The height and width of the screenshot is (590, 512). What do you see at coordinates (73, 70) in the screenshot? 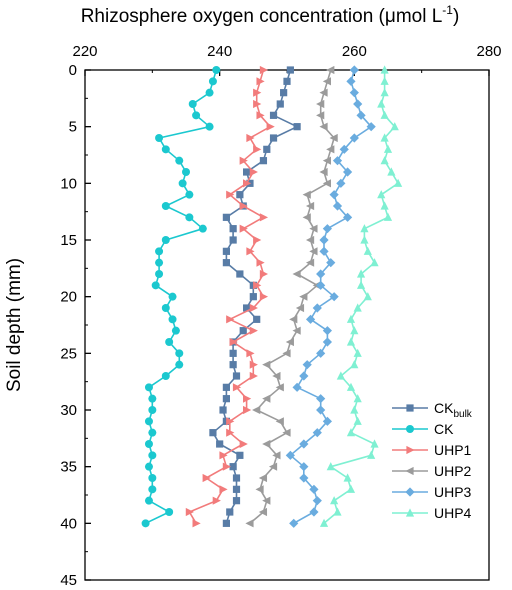
I see `y-tick-label: 0` at bounding box center [73, 70].